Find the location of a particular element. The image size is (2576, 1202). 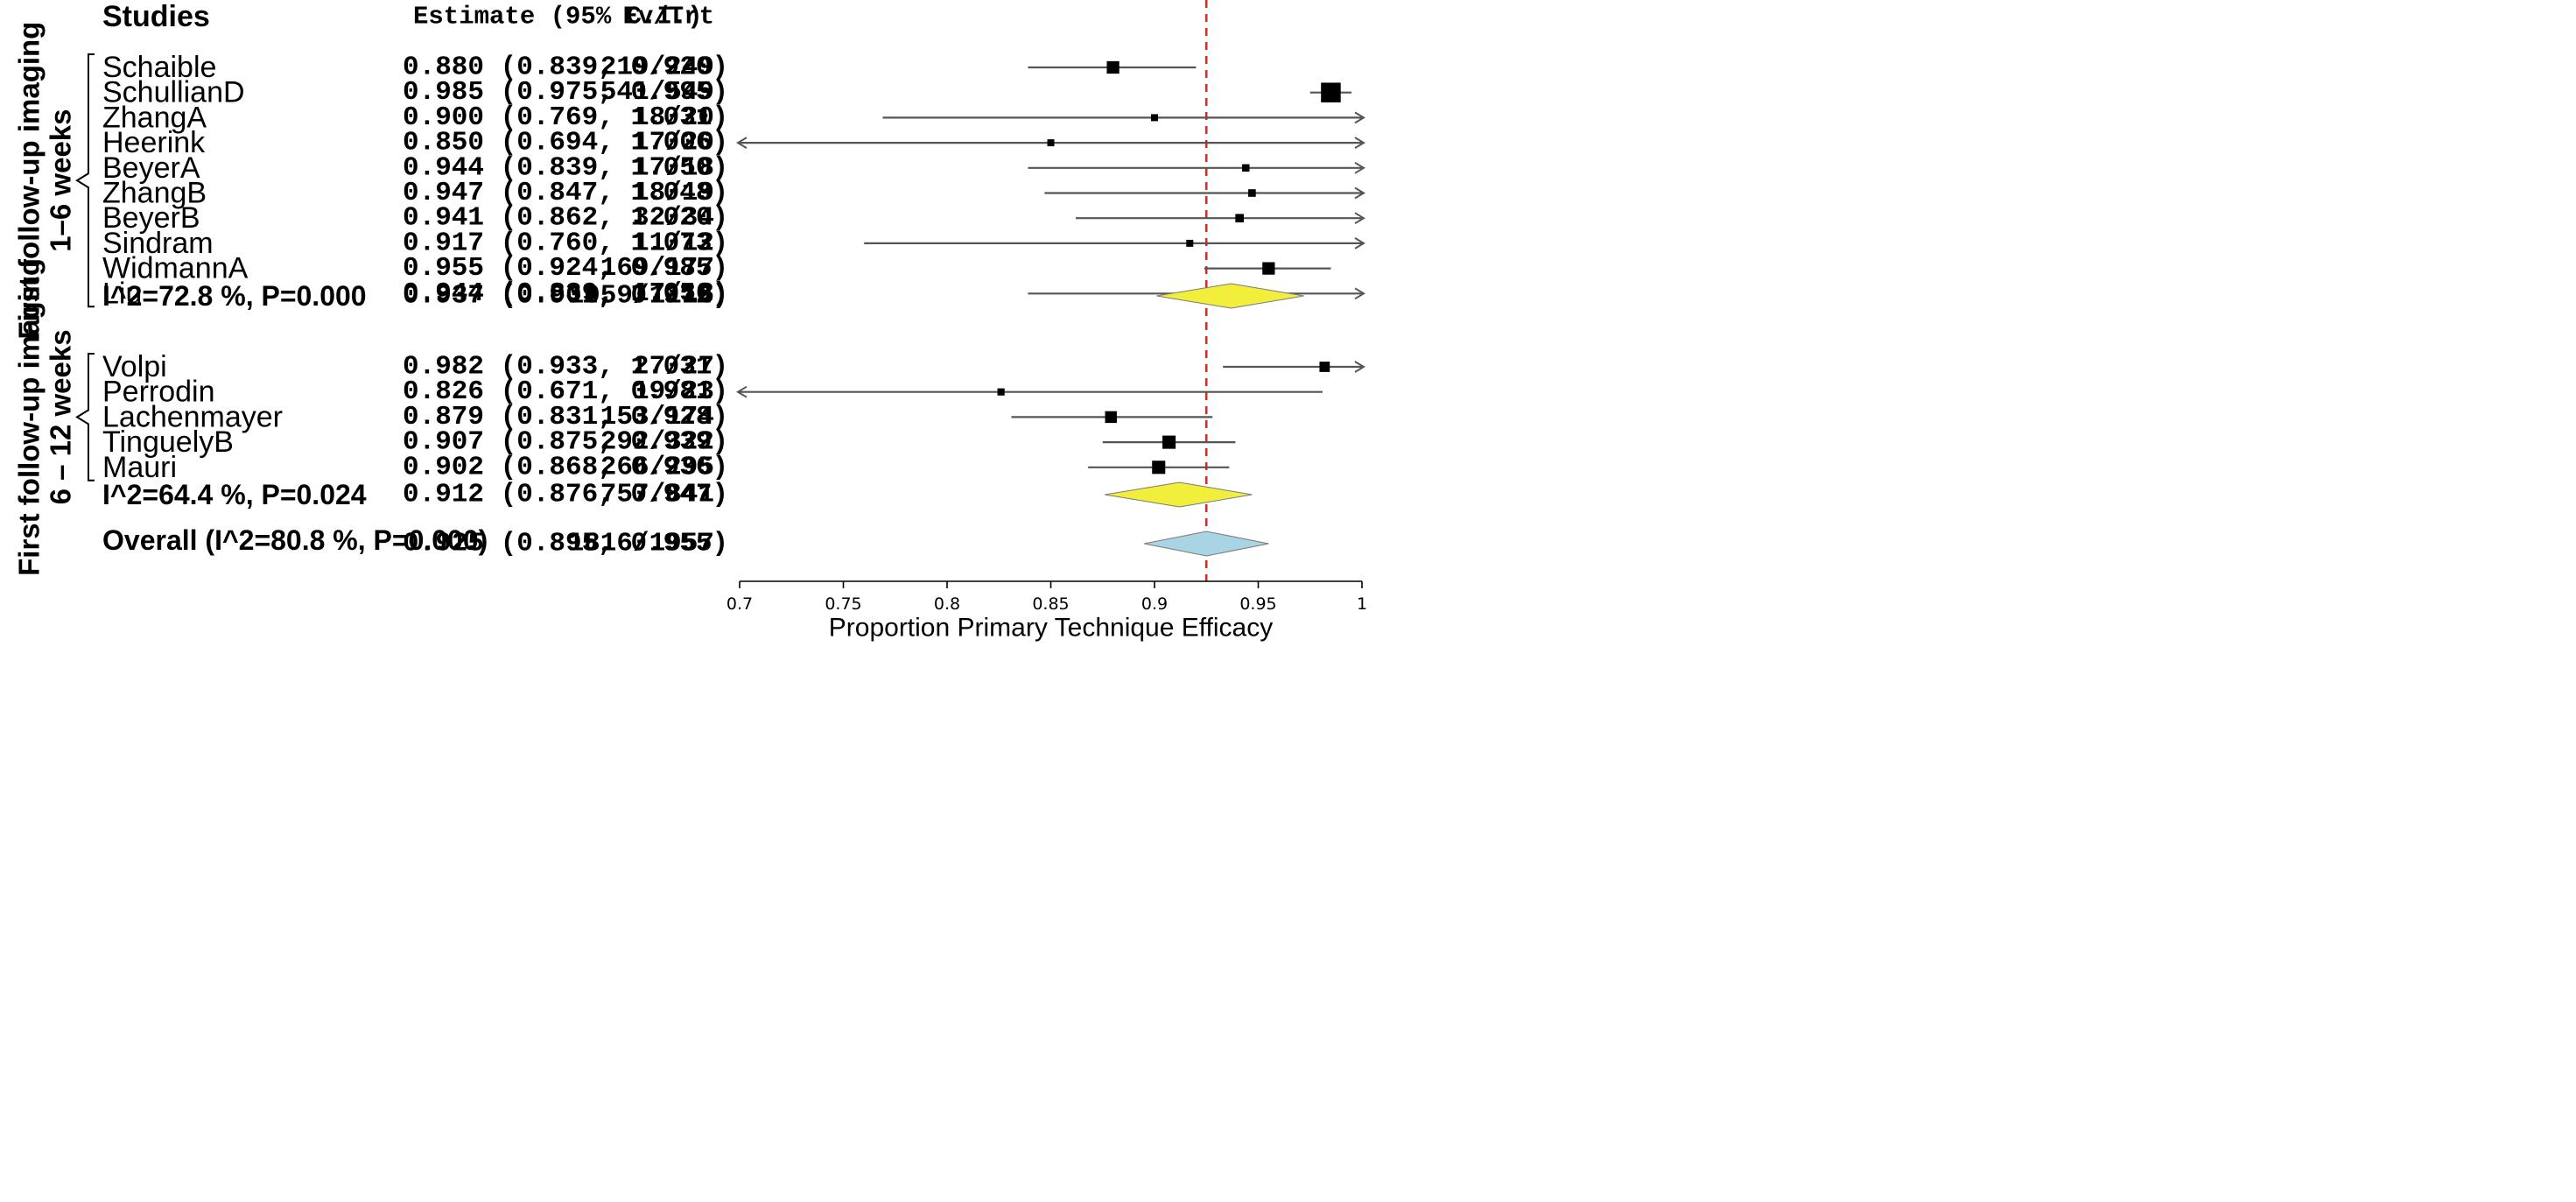

study-name: Schaible is located at coordinates (159, 67).